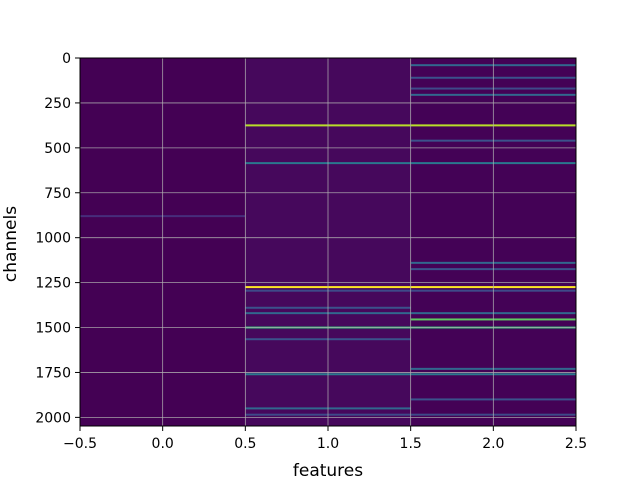 This screenshot has width=640, height=485. What do you see at coordinates (57, 149) in the screenshot?
I see `y-tick-label-2: 500` at bounding box center [57, 149].